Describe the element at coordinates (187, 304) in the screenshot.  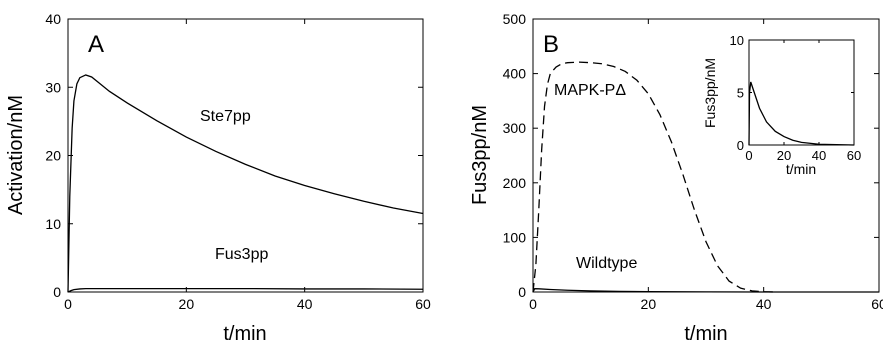
I see `panel-a-x-tick-label: 20` at that location.